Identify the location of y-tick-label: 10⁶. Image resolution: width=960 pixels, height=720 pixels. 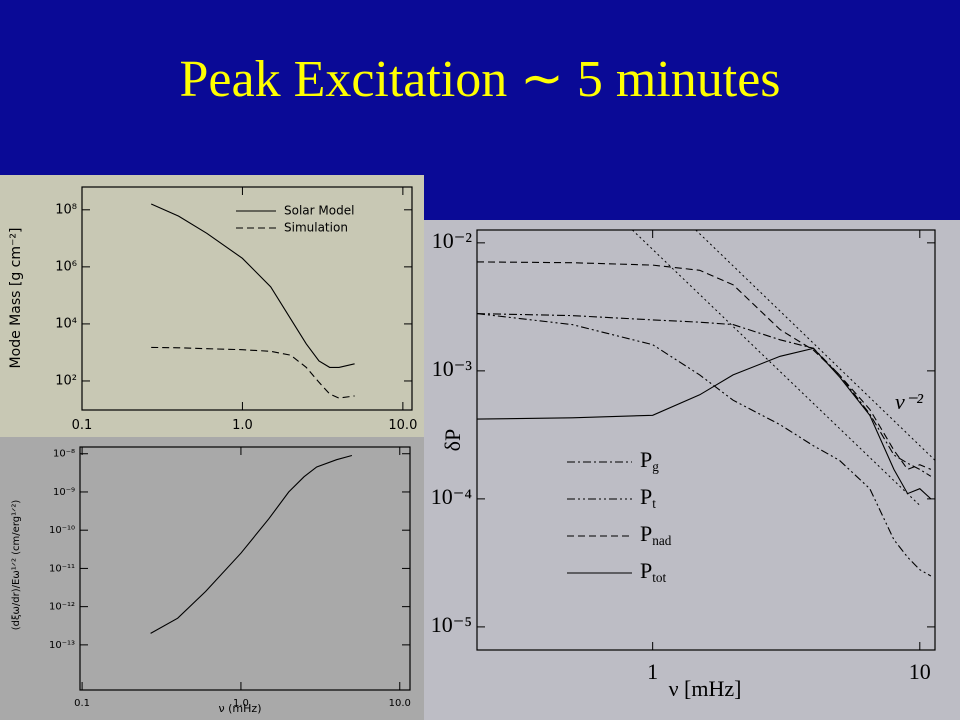
(66, 266).